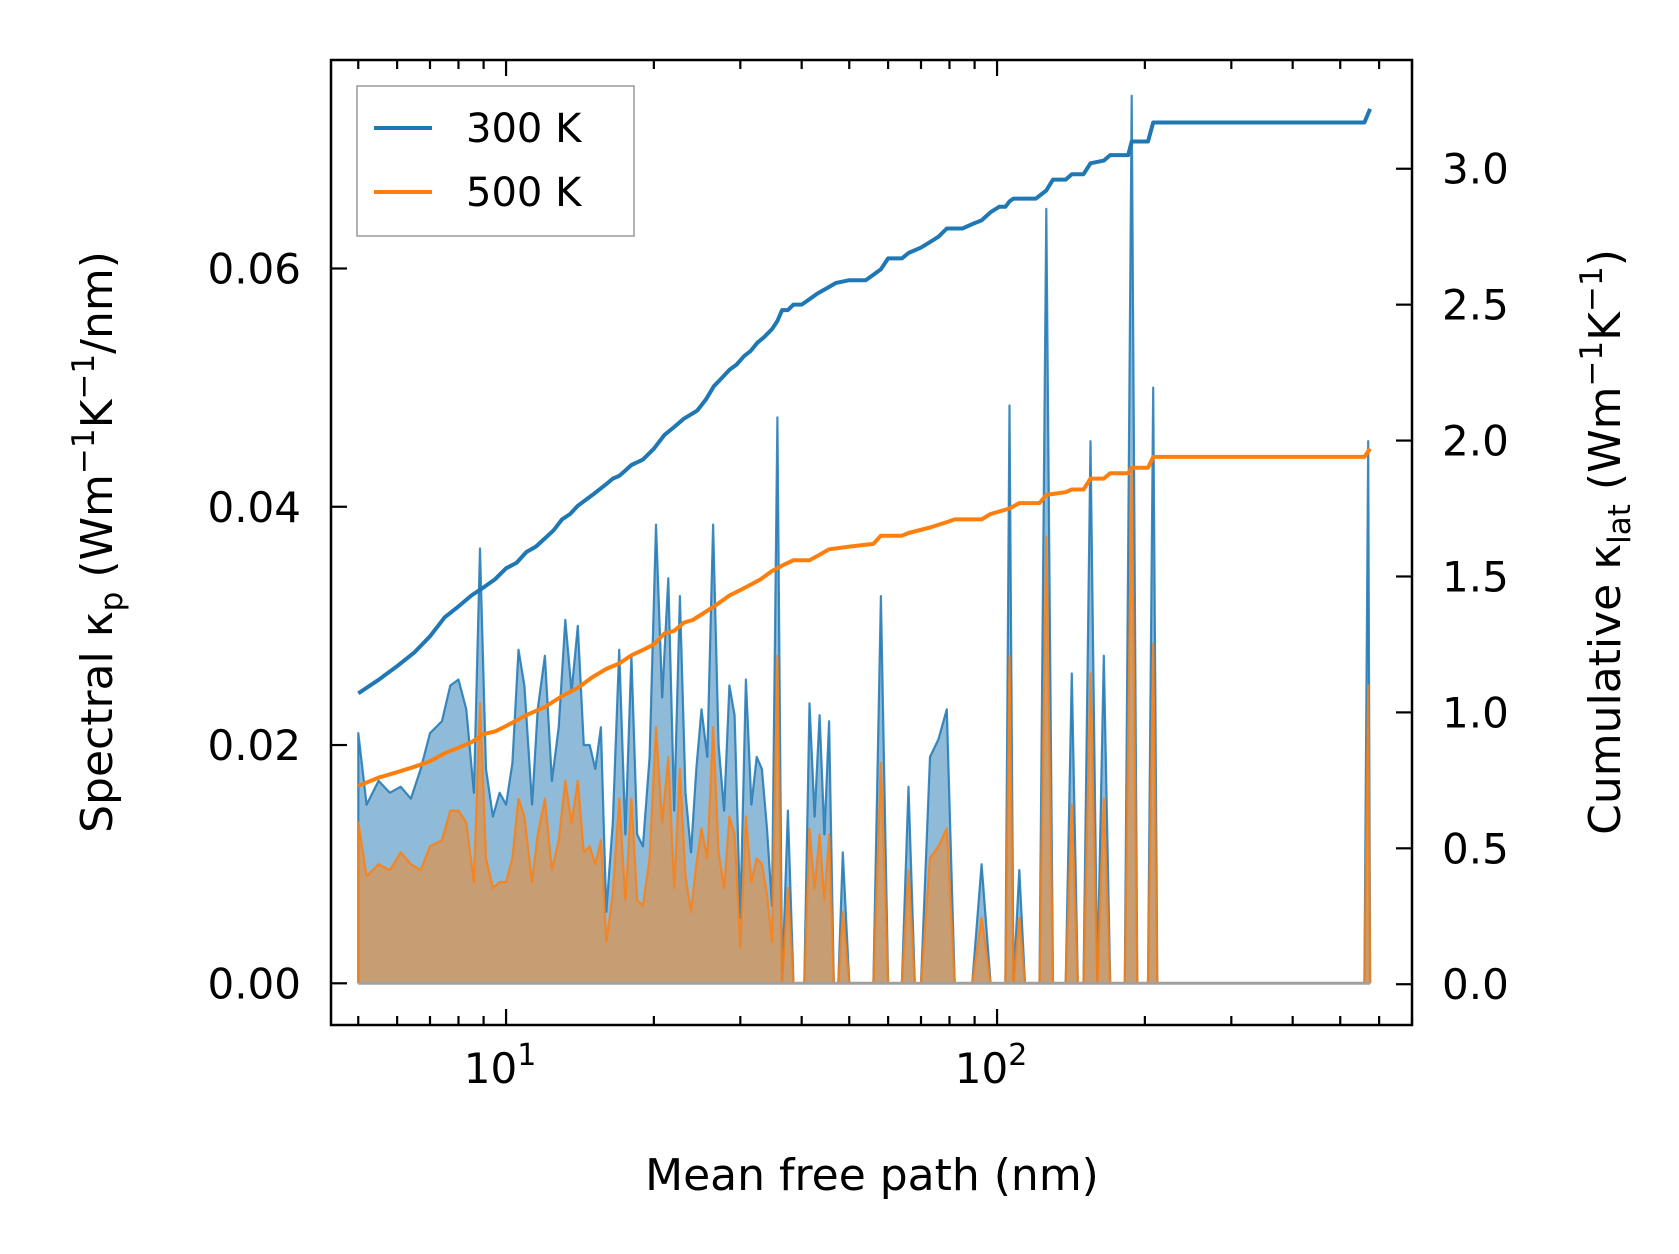  I want to click on legend-box, so click(495, 161).